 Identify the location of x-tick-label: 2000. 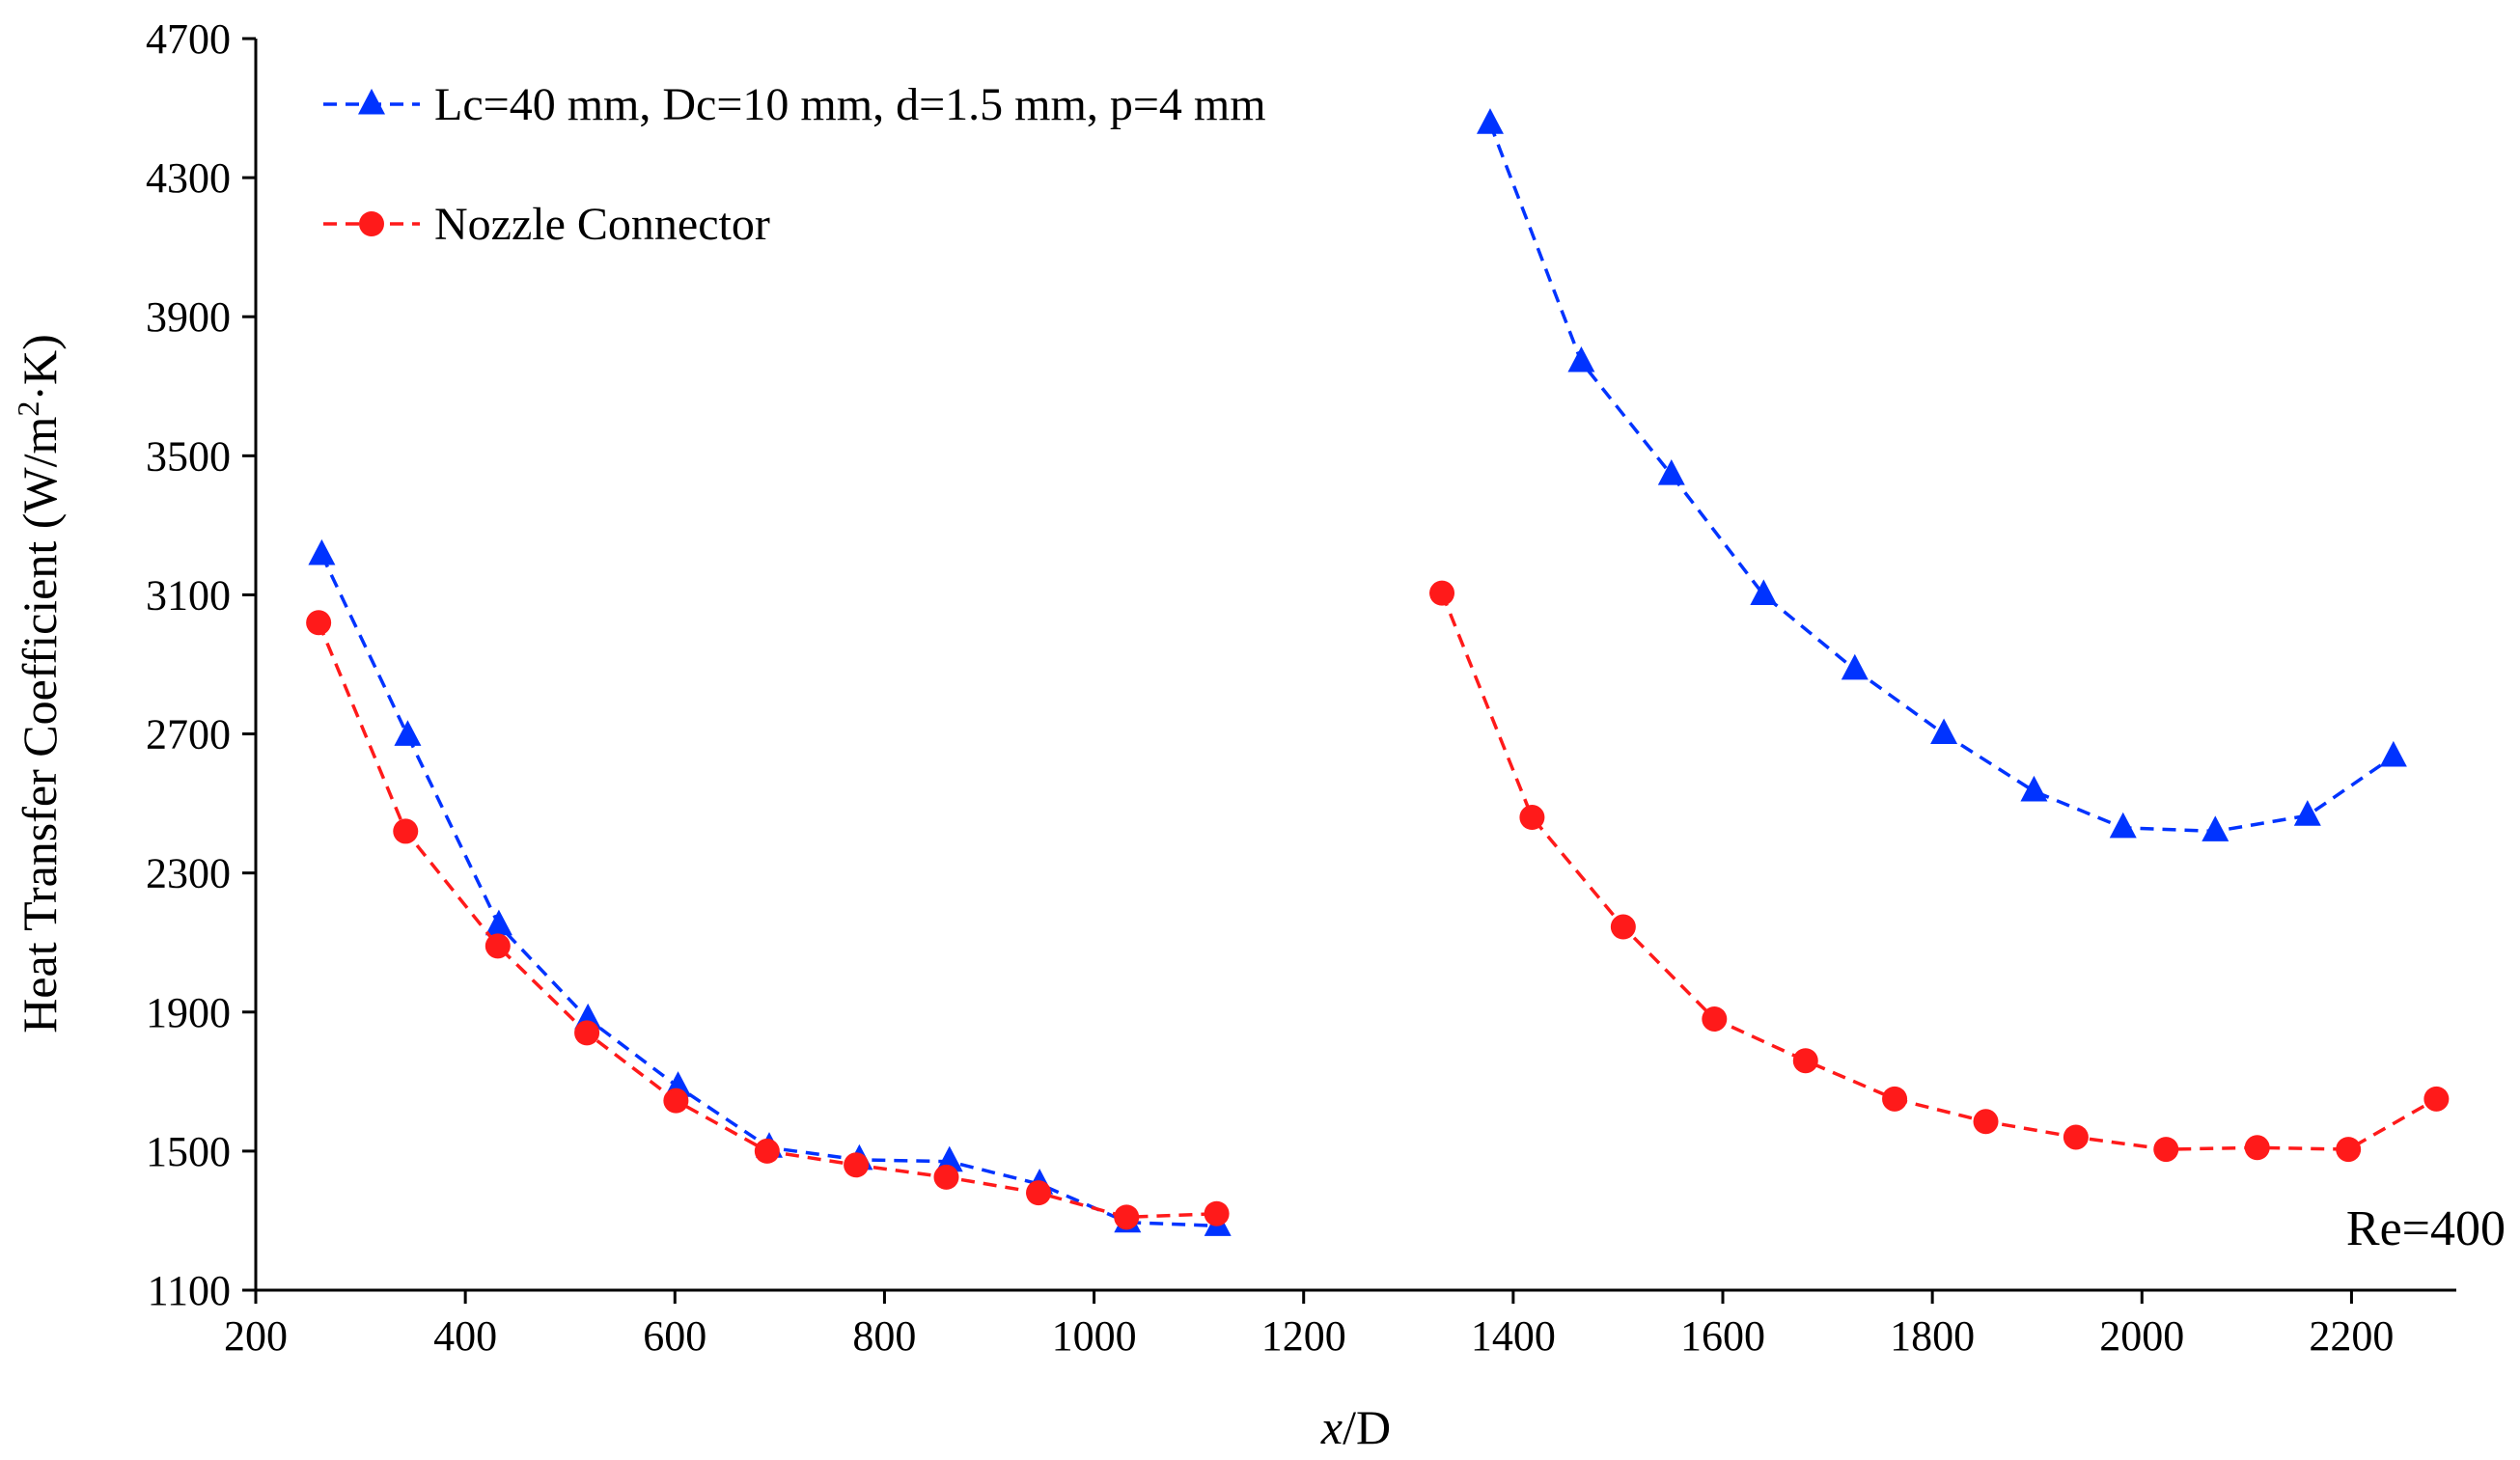
(2141, 1336).